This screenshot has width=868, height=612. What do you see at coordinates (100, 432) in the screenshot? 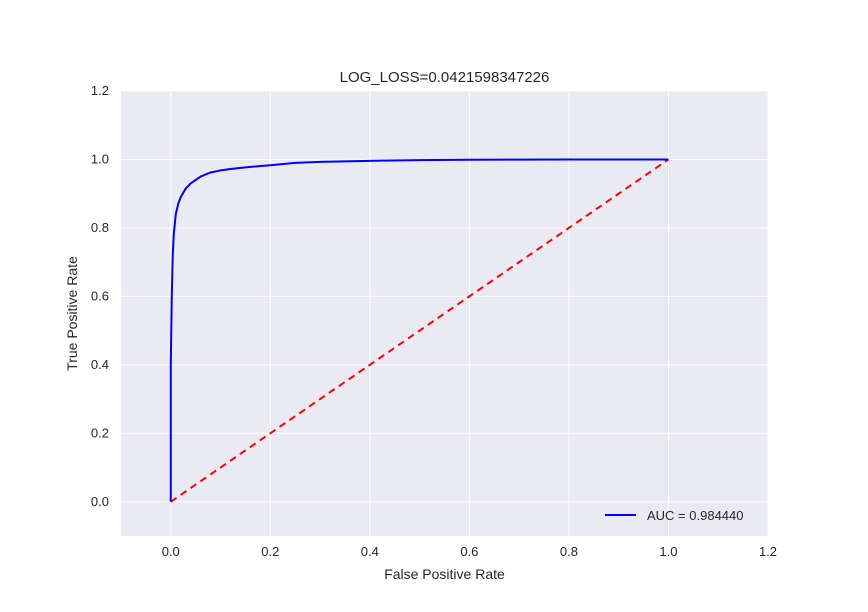
I see `y-tick-label: 0.2` at bounding box center [100, 432].